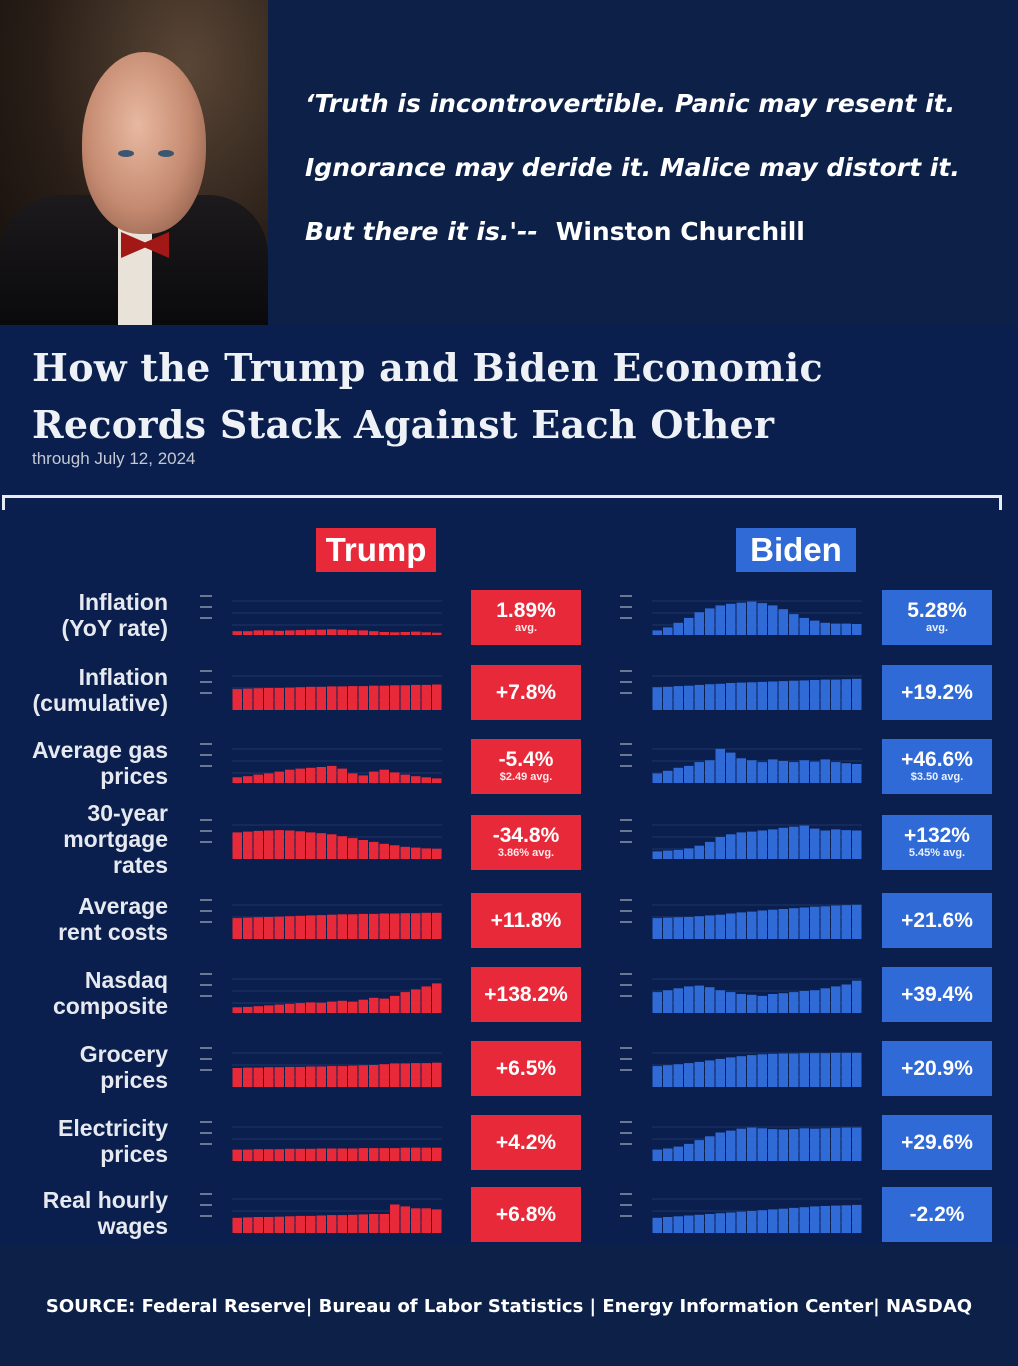  What do you see at coordinates (526, 692) in the screenshot?
I see `trump-value-box-1: +7.8%` at bounding box center [526, 692].